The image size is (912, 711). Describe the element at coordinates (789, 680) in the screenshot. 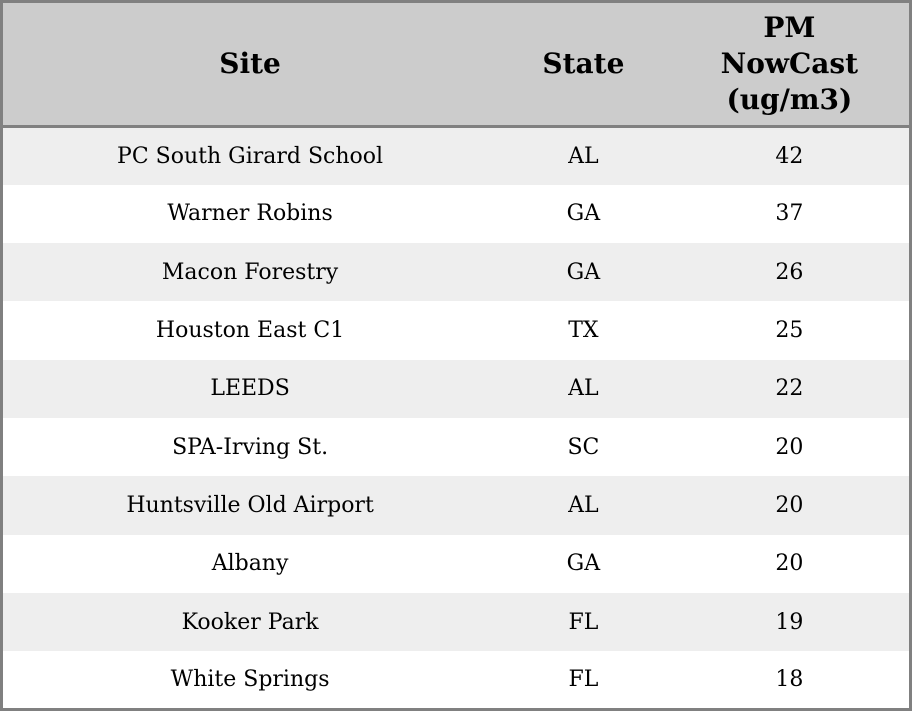

I see `cell-pm-value: 18` at that location.